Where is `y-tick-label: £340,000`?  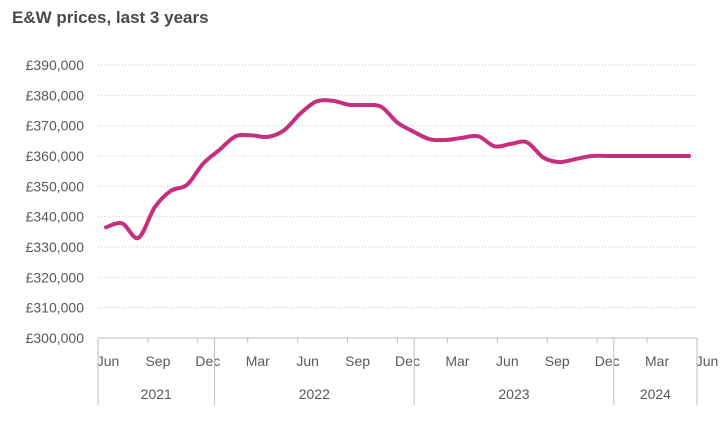
y-tick-label: £340,000 is located at coordinates (55, 217).